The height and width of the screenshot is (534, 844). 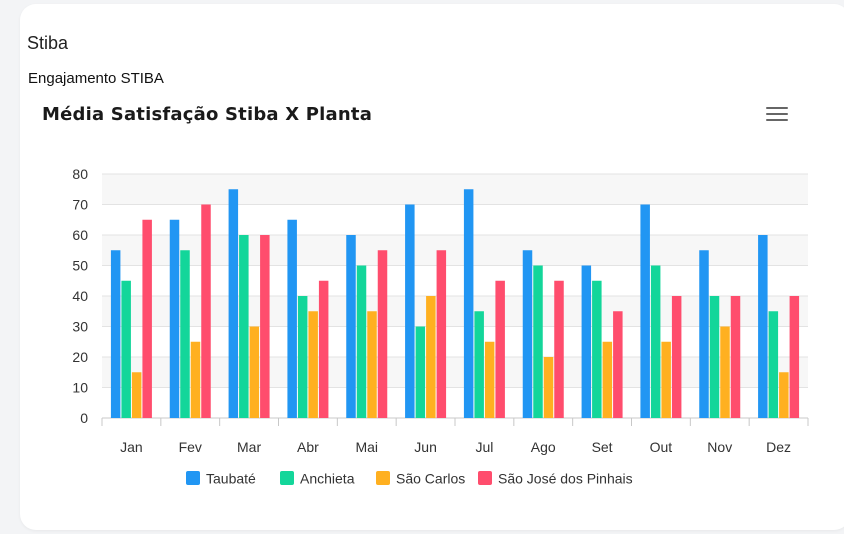 What do you see at coordinates (48, 43) in the screenshot?
I see `card-title: Stiba` at bounding box center [48, 43].